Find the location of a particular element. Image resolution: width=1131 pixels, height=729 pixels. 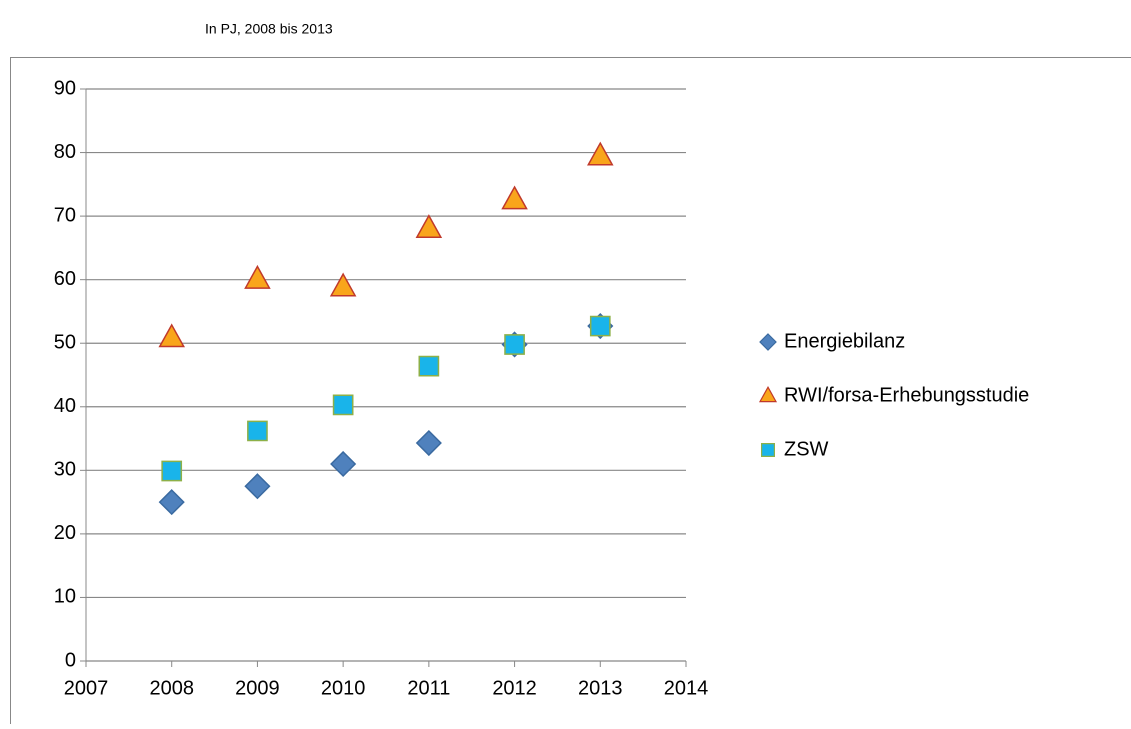

y-tick-label: 70 is located at coordinates (65, 215).